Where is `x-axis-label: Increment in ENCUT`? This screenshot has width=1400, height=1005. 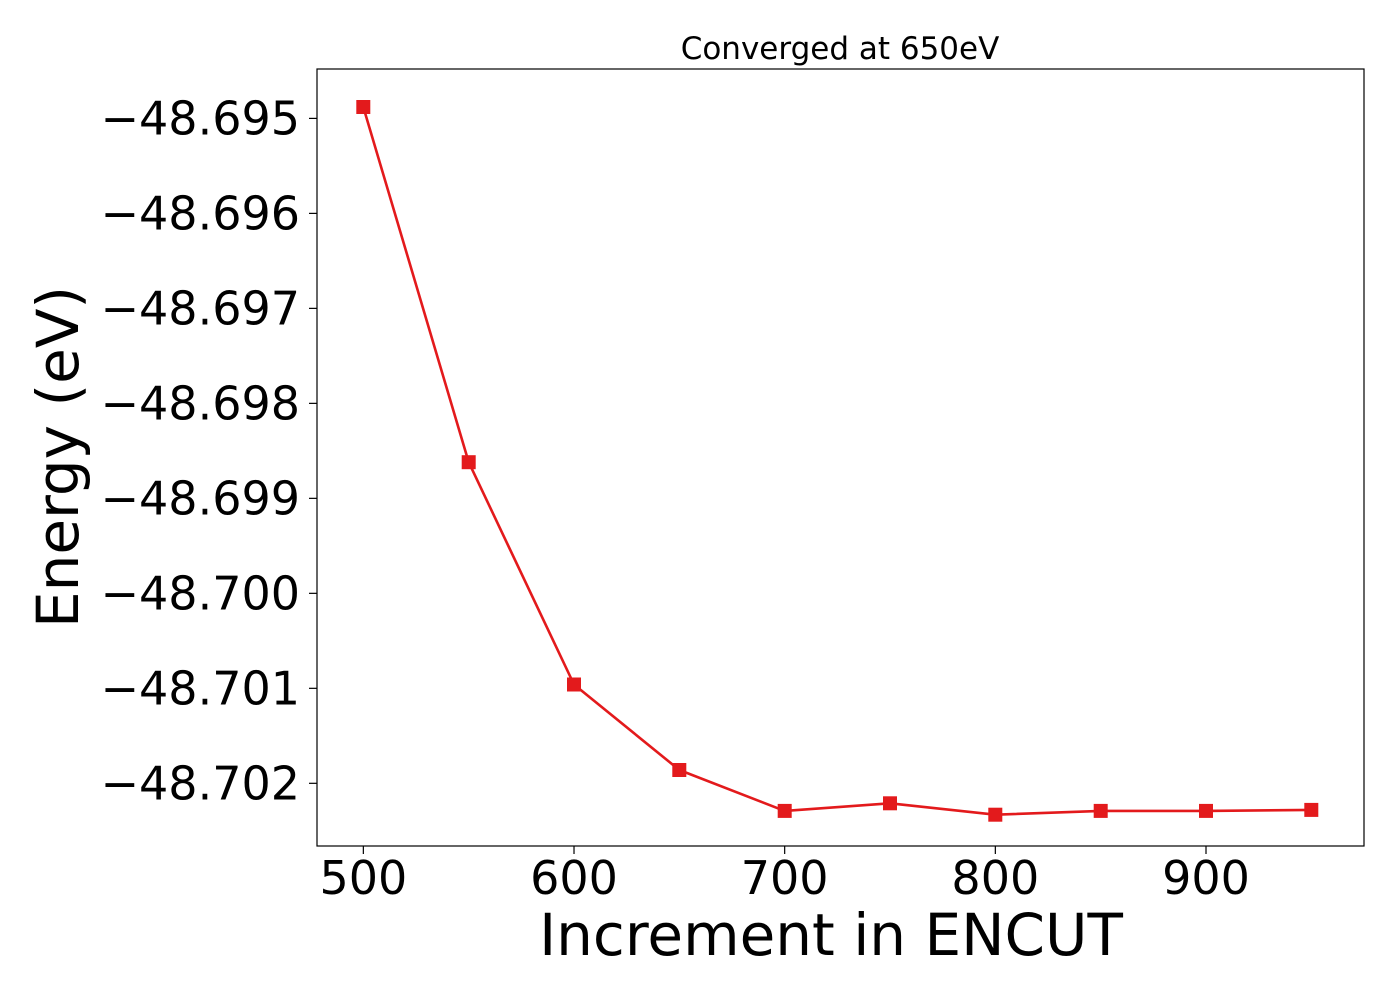 x-axis-label: Increment in ENCUT is located at coordinates (831, 935).